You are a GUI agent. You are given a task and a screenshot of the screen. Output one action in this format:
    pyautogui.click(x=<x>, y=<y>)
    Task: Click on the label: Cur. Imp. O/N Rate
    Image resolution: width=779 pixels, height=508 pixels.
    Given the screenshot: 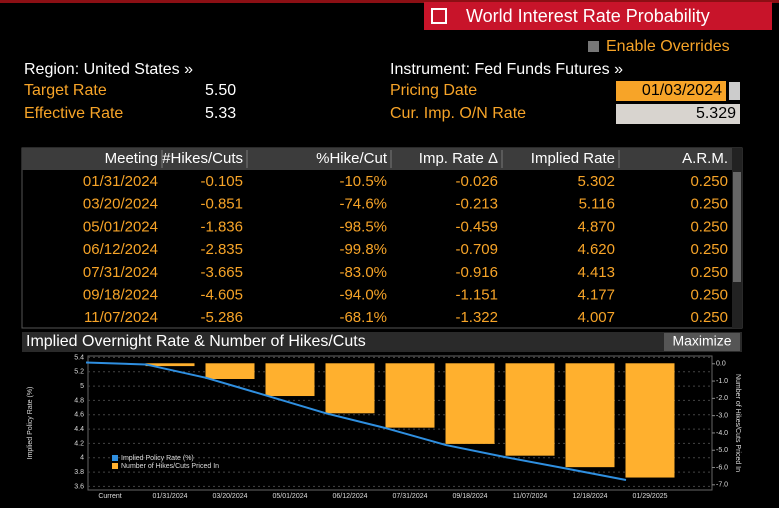 What is the action you would take?
    pyautogui.click(x=458, y=113)
    